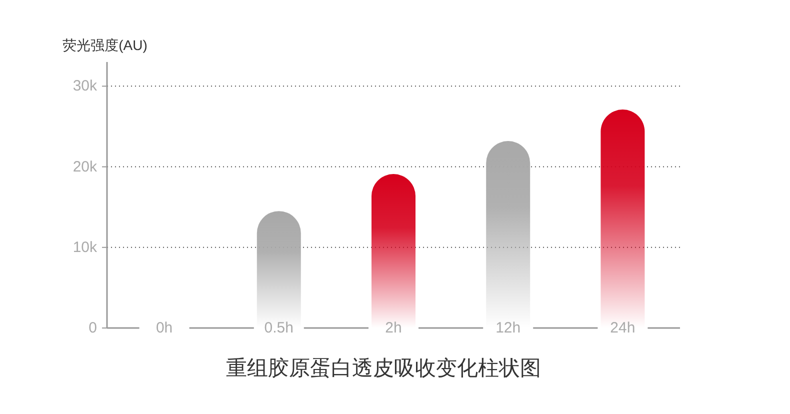  I want to click on x-tick-label: 0h, so click(164, 328).